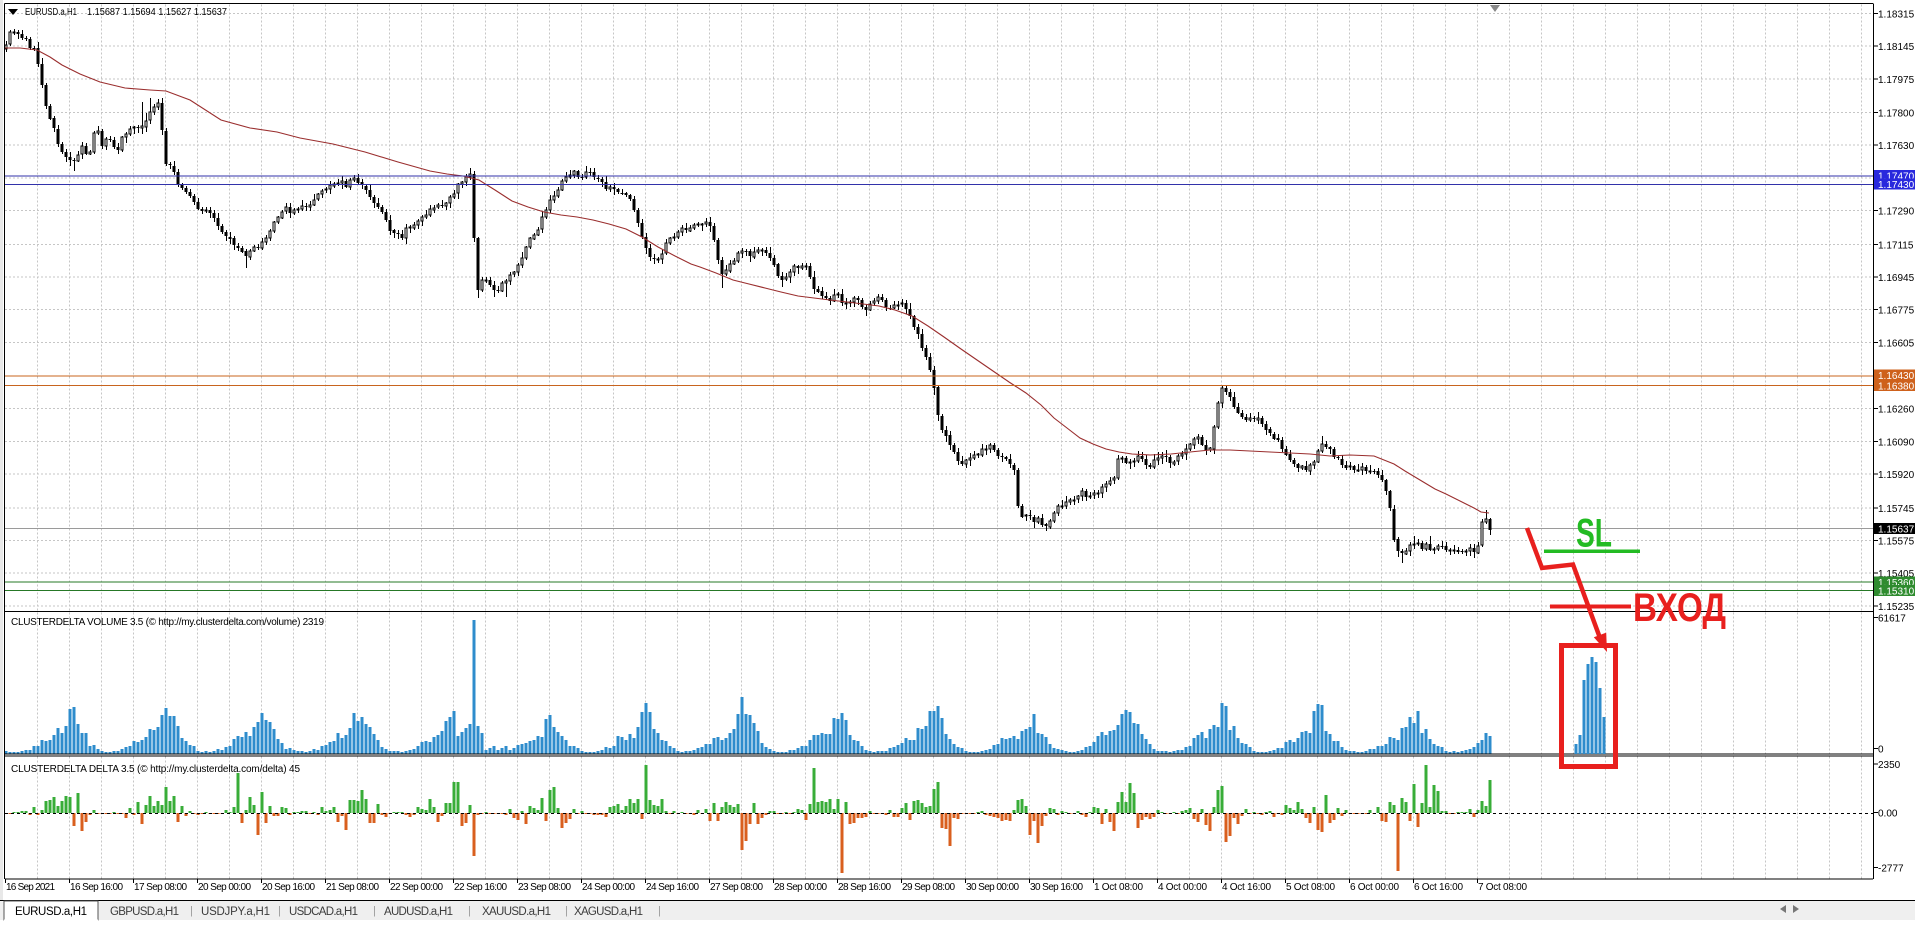 The height and width of the screenshot is (927, 1915). I want to click on svg-text: XAUUSD.a,H1, so click(516, 912).